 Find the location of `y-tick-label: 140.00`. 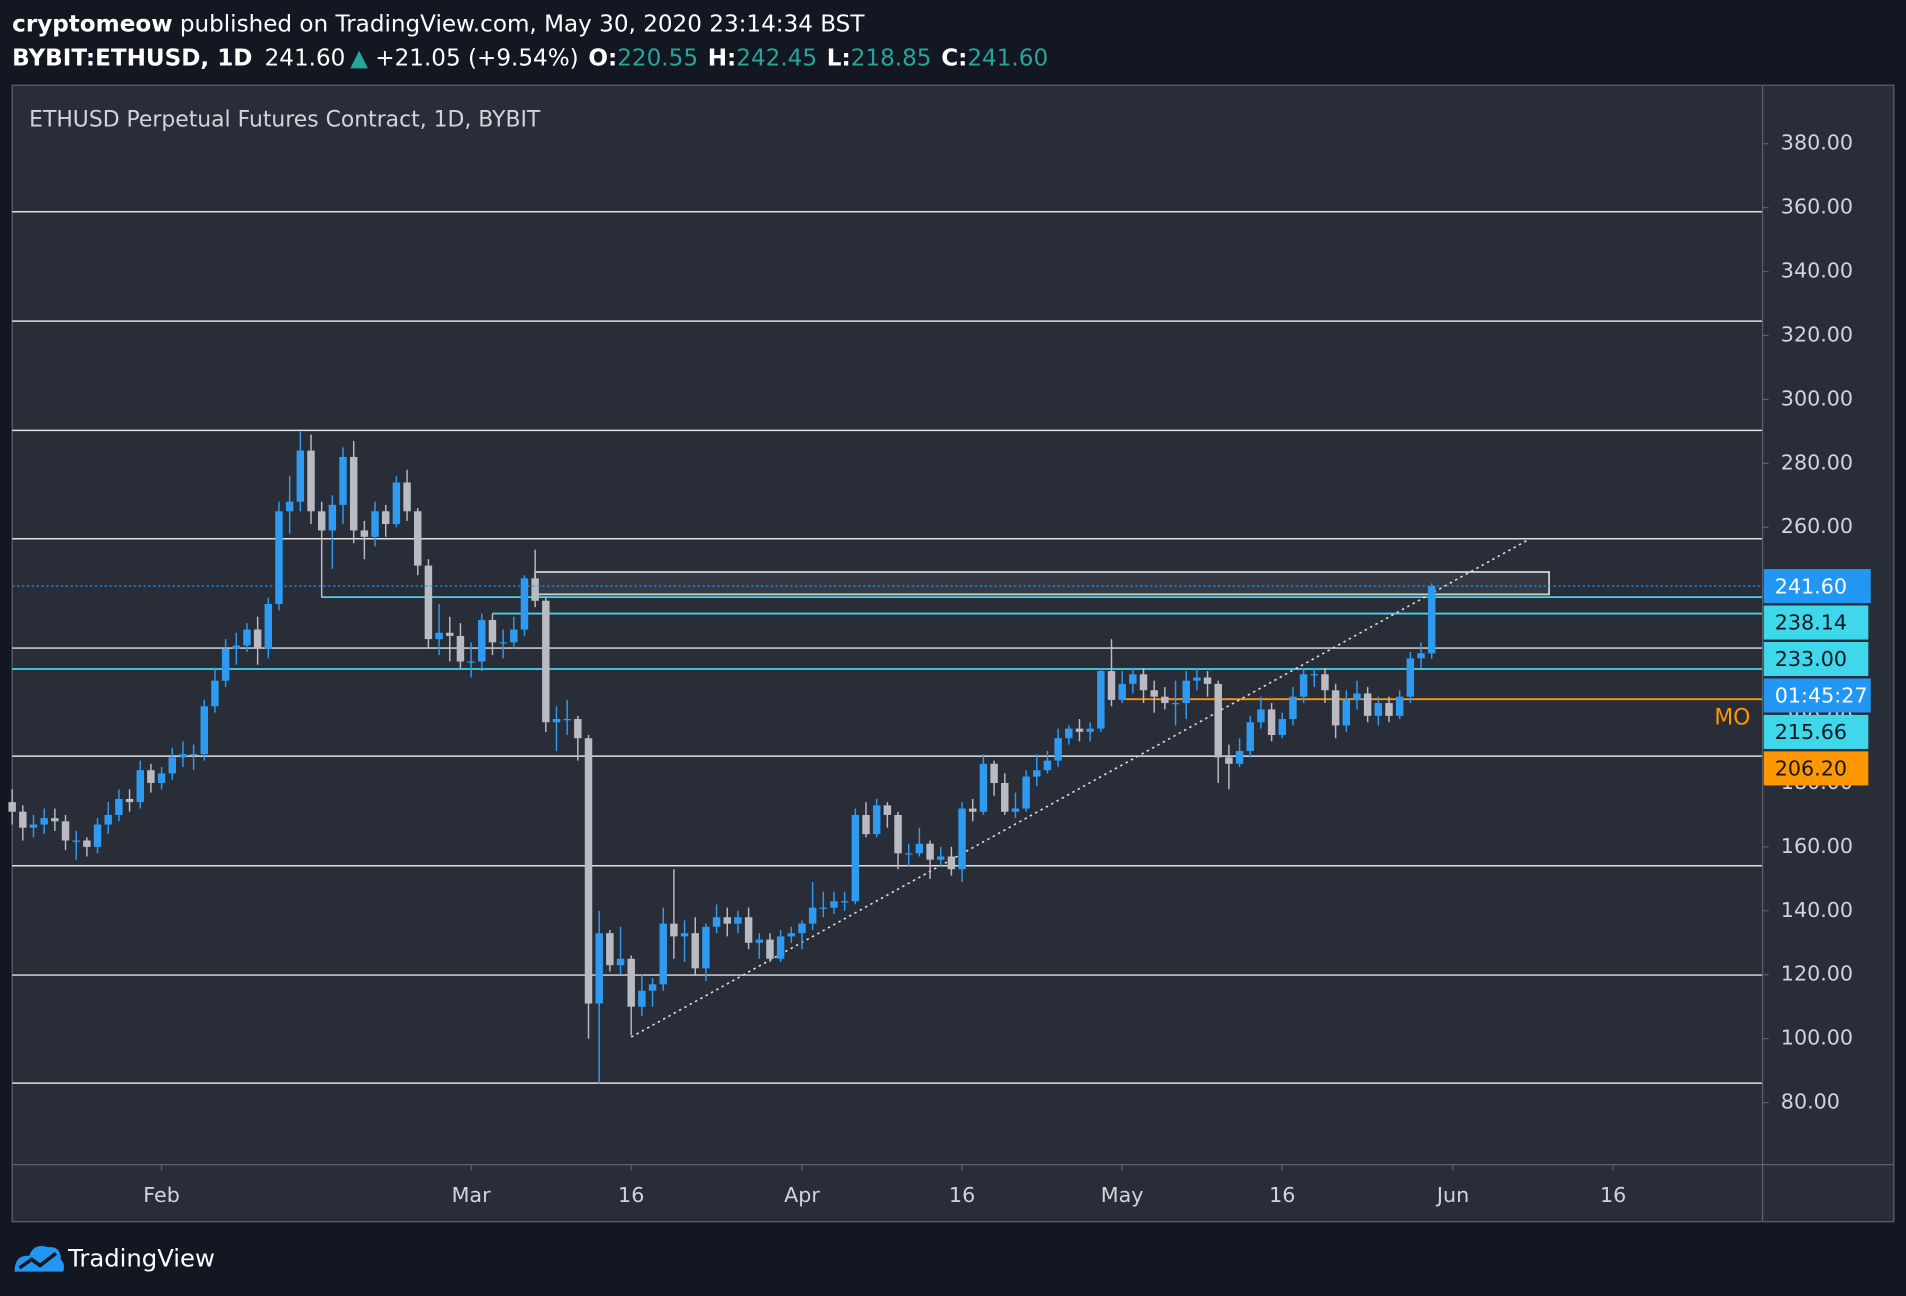

y-tick-label: 140.00 is located at coordinates (1817, 910).